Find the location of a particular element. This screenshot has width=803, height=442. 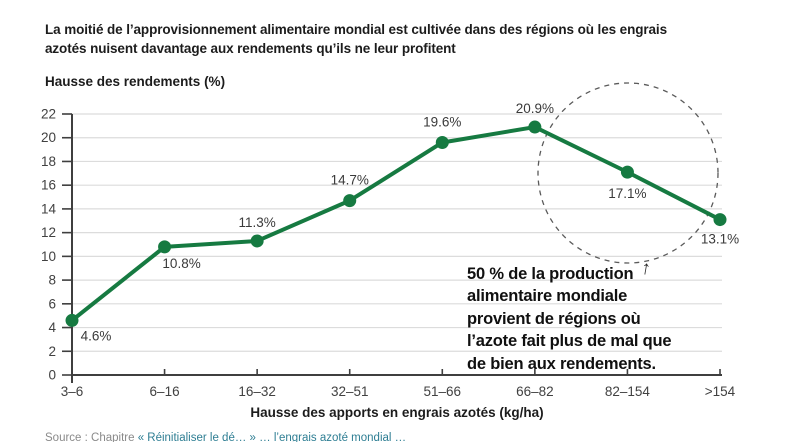

y-axis-title: Hausse des rendements (%) is located at coordinates (135, 81).